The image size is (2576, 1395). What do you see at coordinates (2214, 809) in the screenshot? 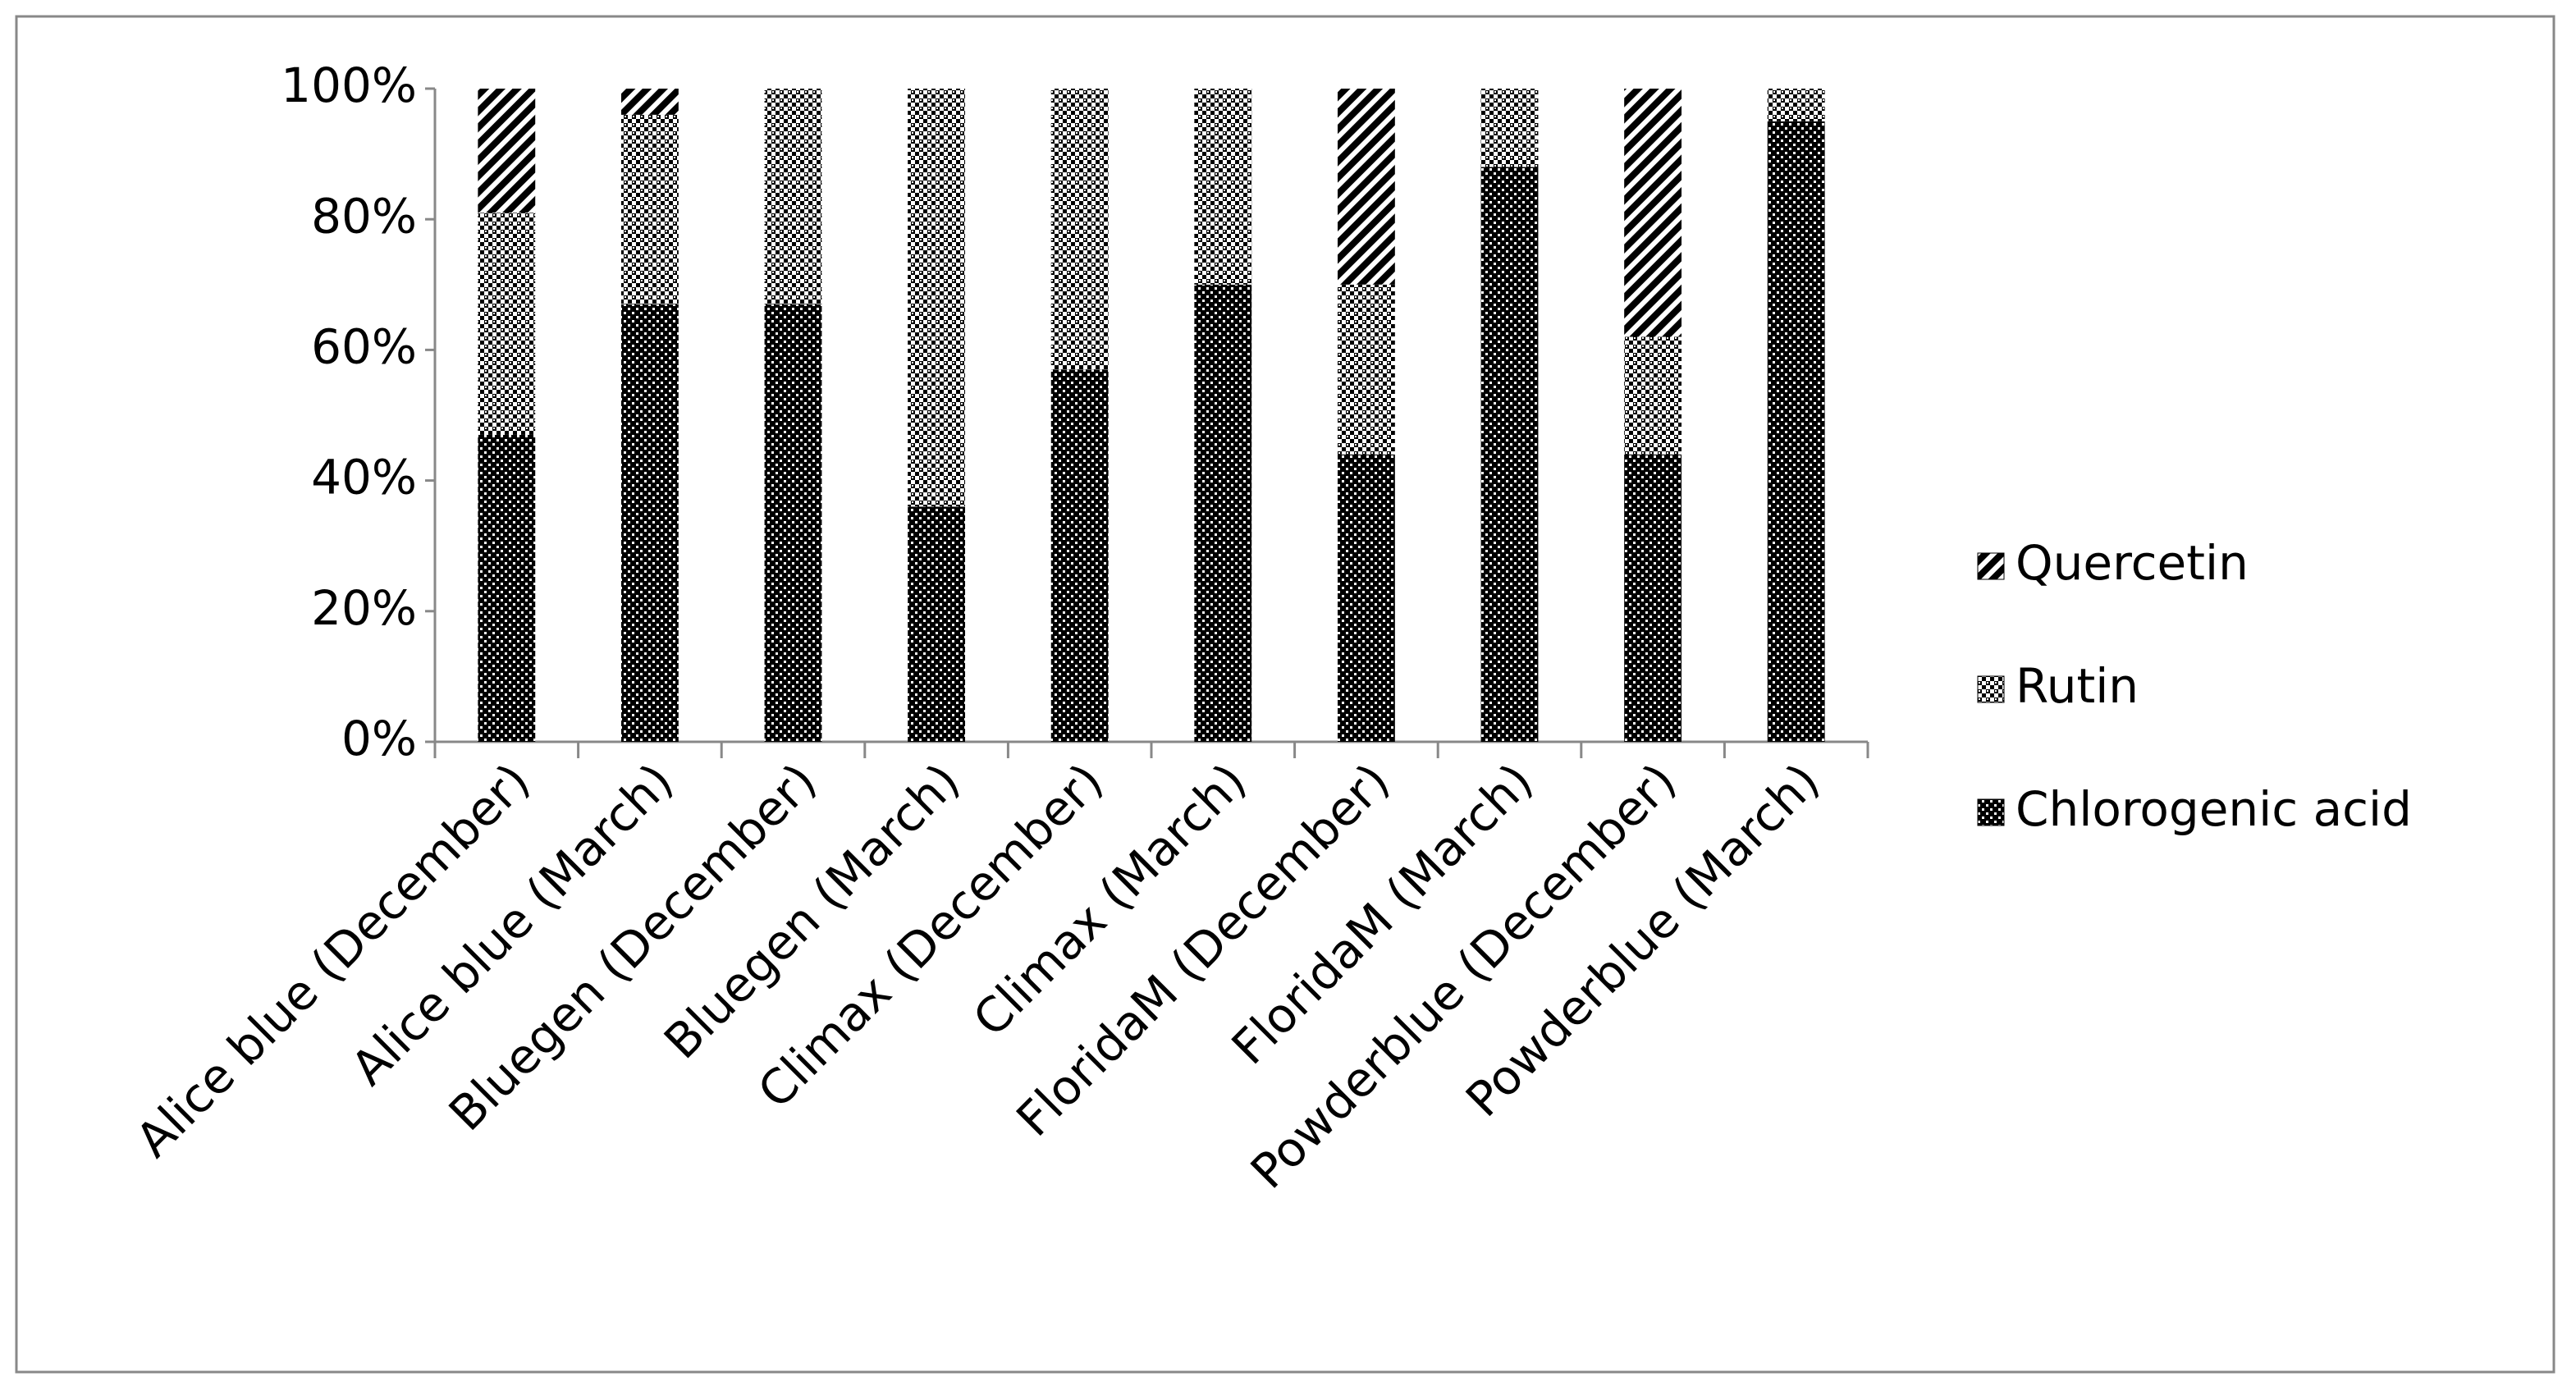
I see `legend-label: Chlorogenic acid` at bounding box center [2214, 809].